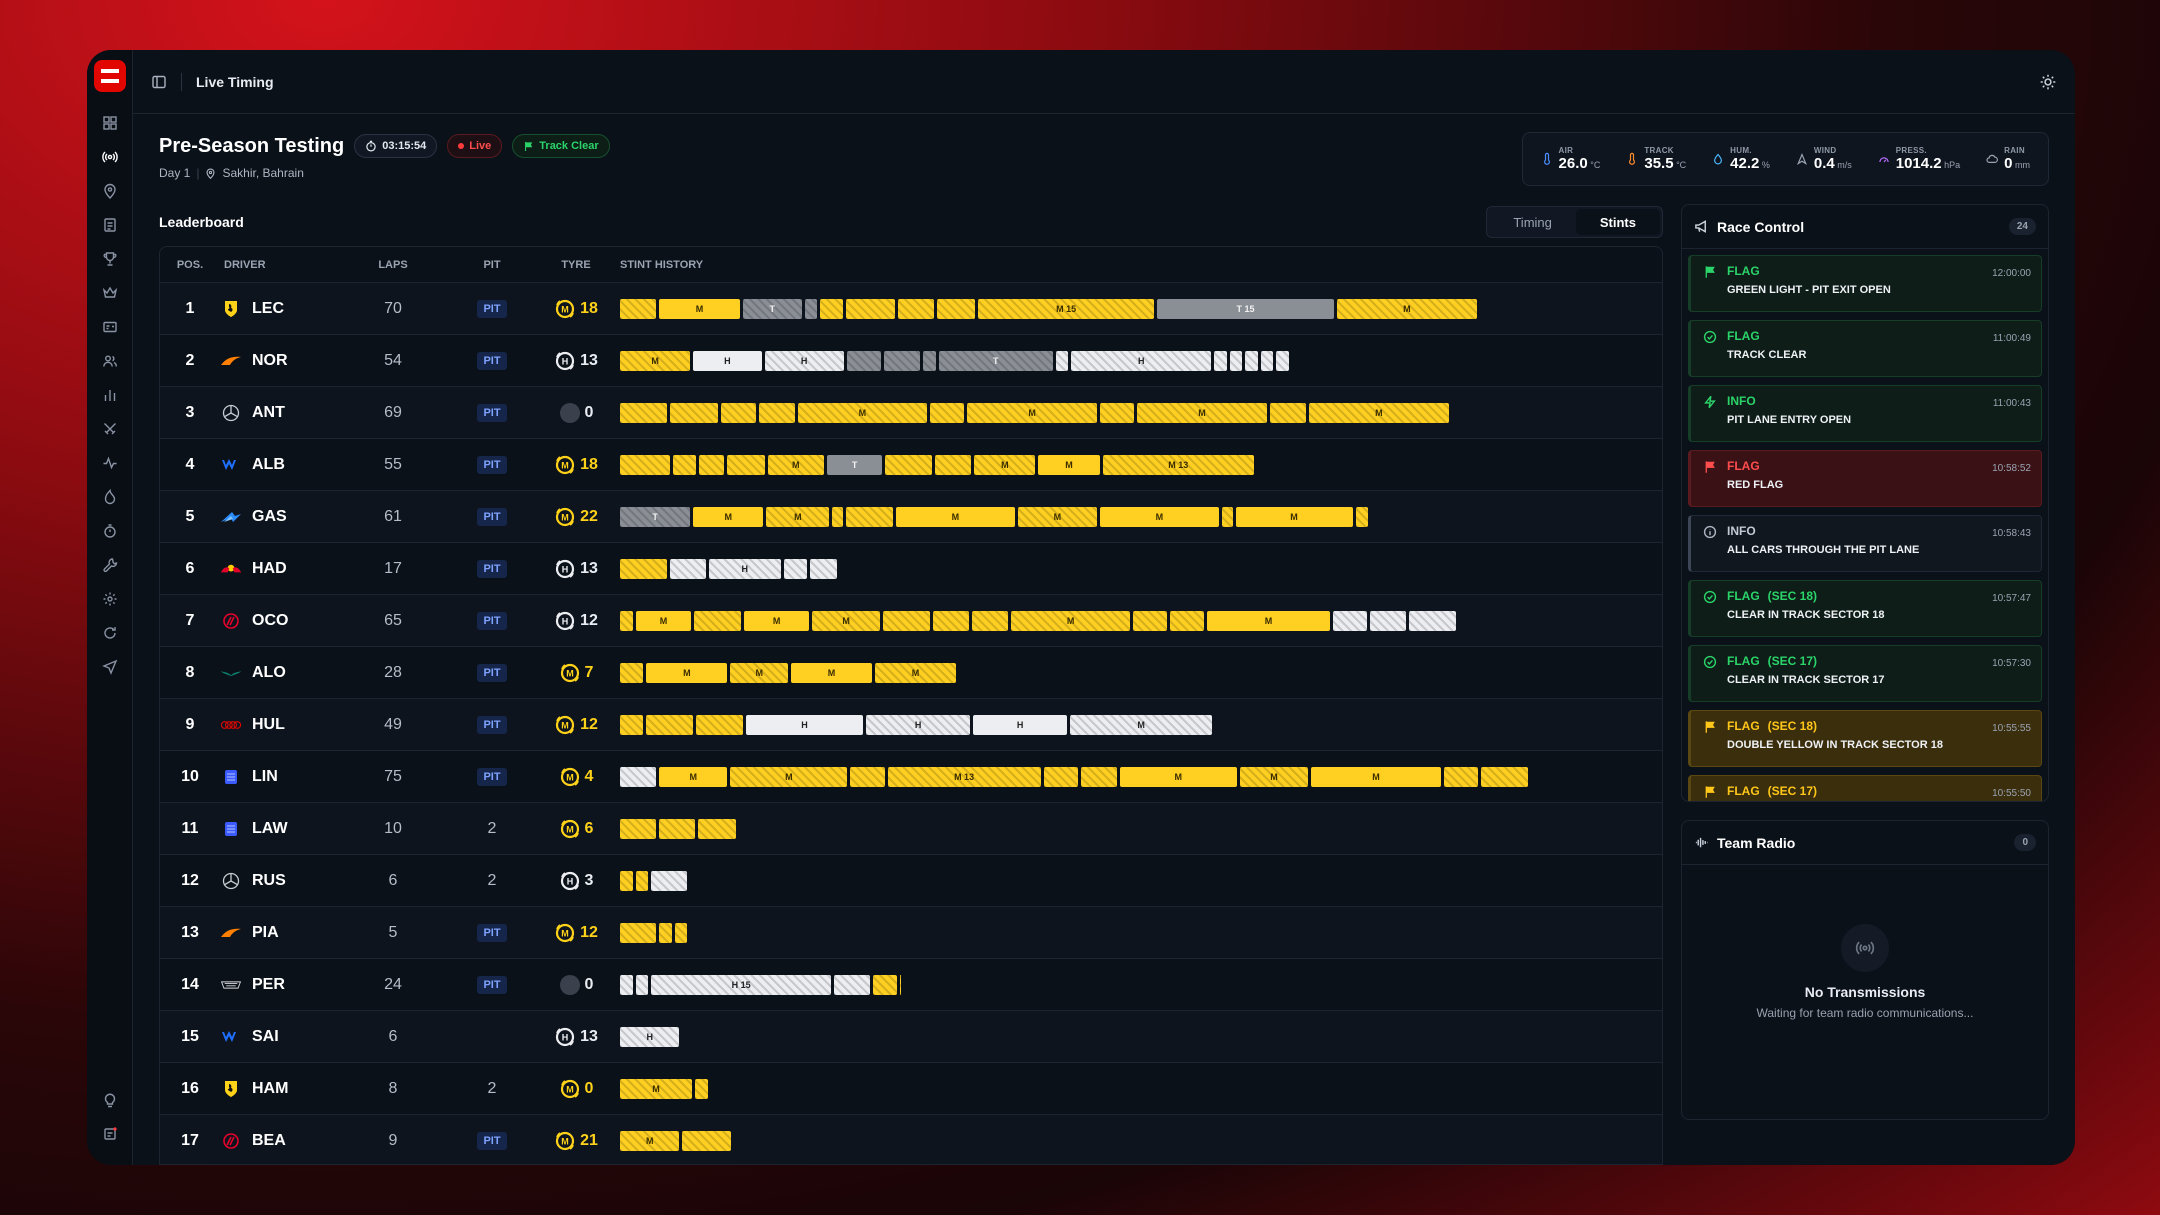  I want to click on dashboard-icon, so click(110, 123).